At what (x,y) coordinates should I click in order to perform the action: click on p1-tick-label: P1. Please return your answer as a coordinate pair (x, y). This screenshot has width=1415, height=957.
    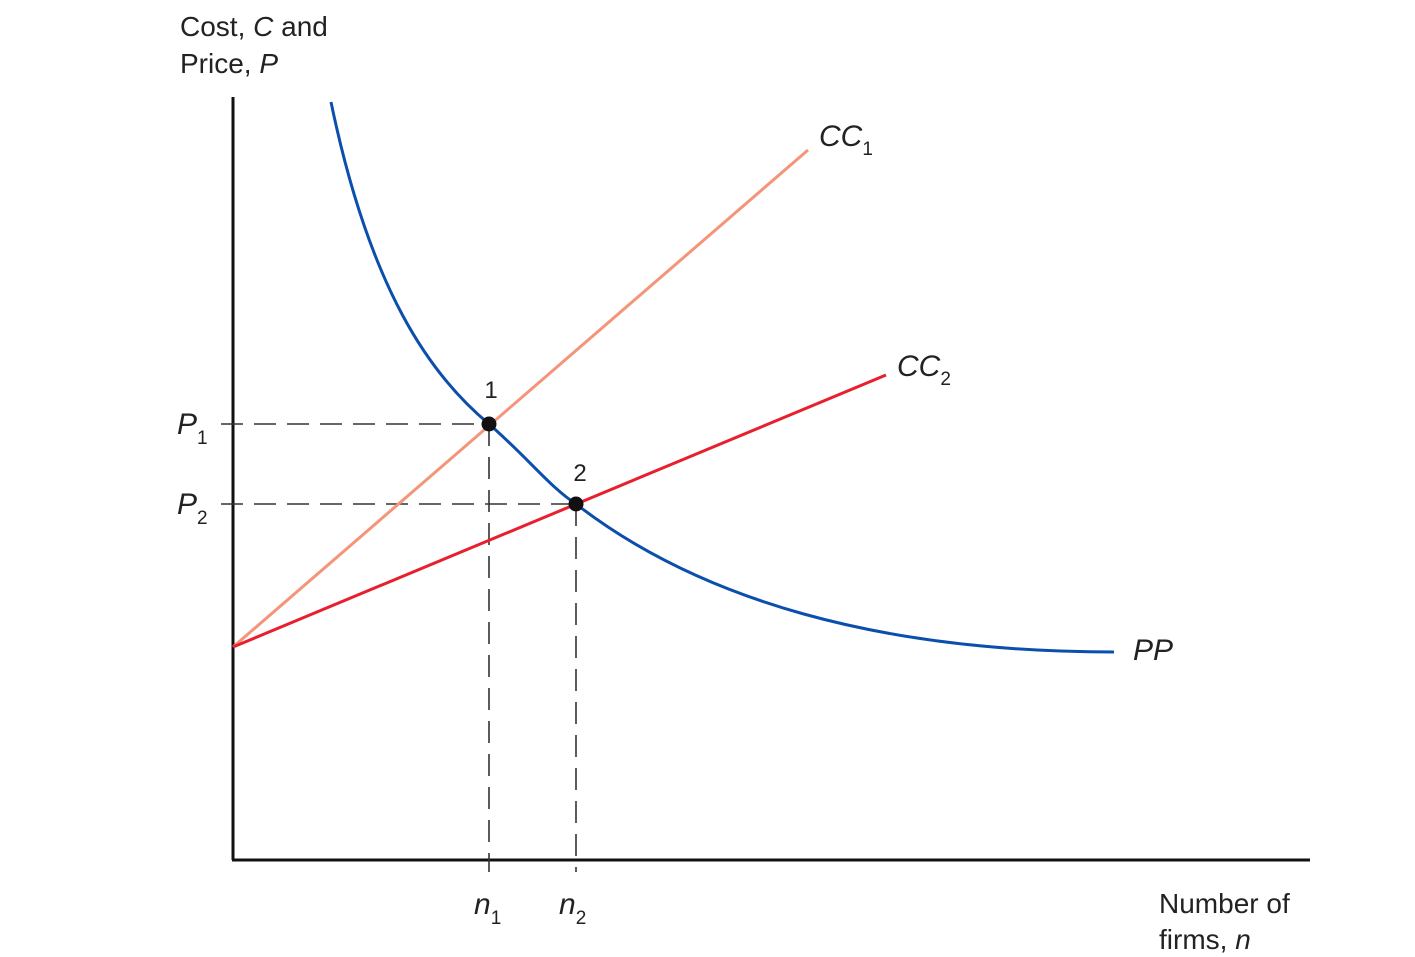
    Looking at the image, I should click on (192, 428).